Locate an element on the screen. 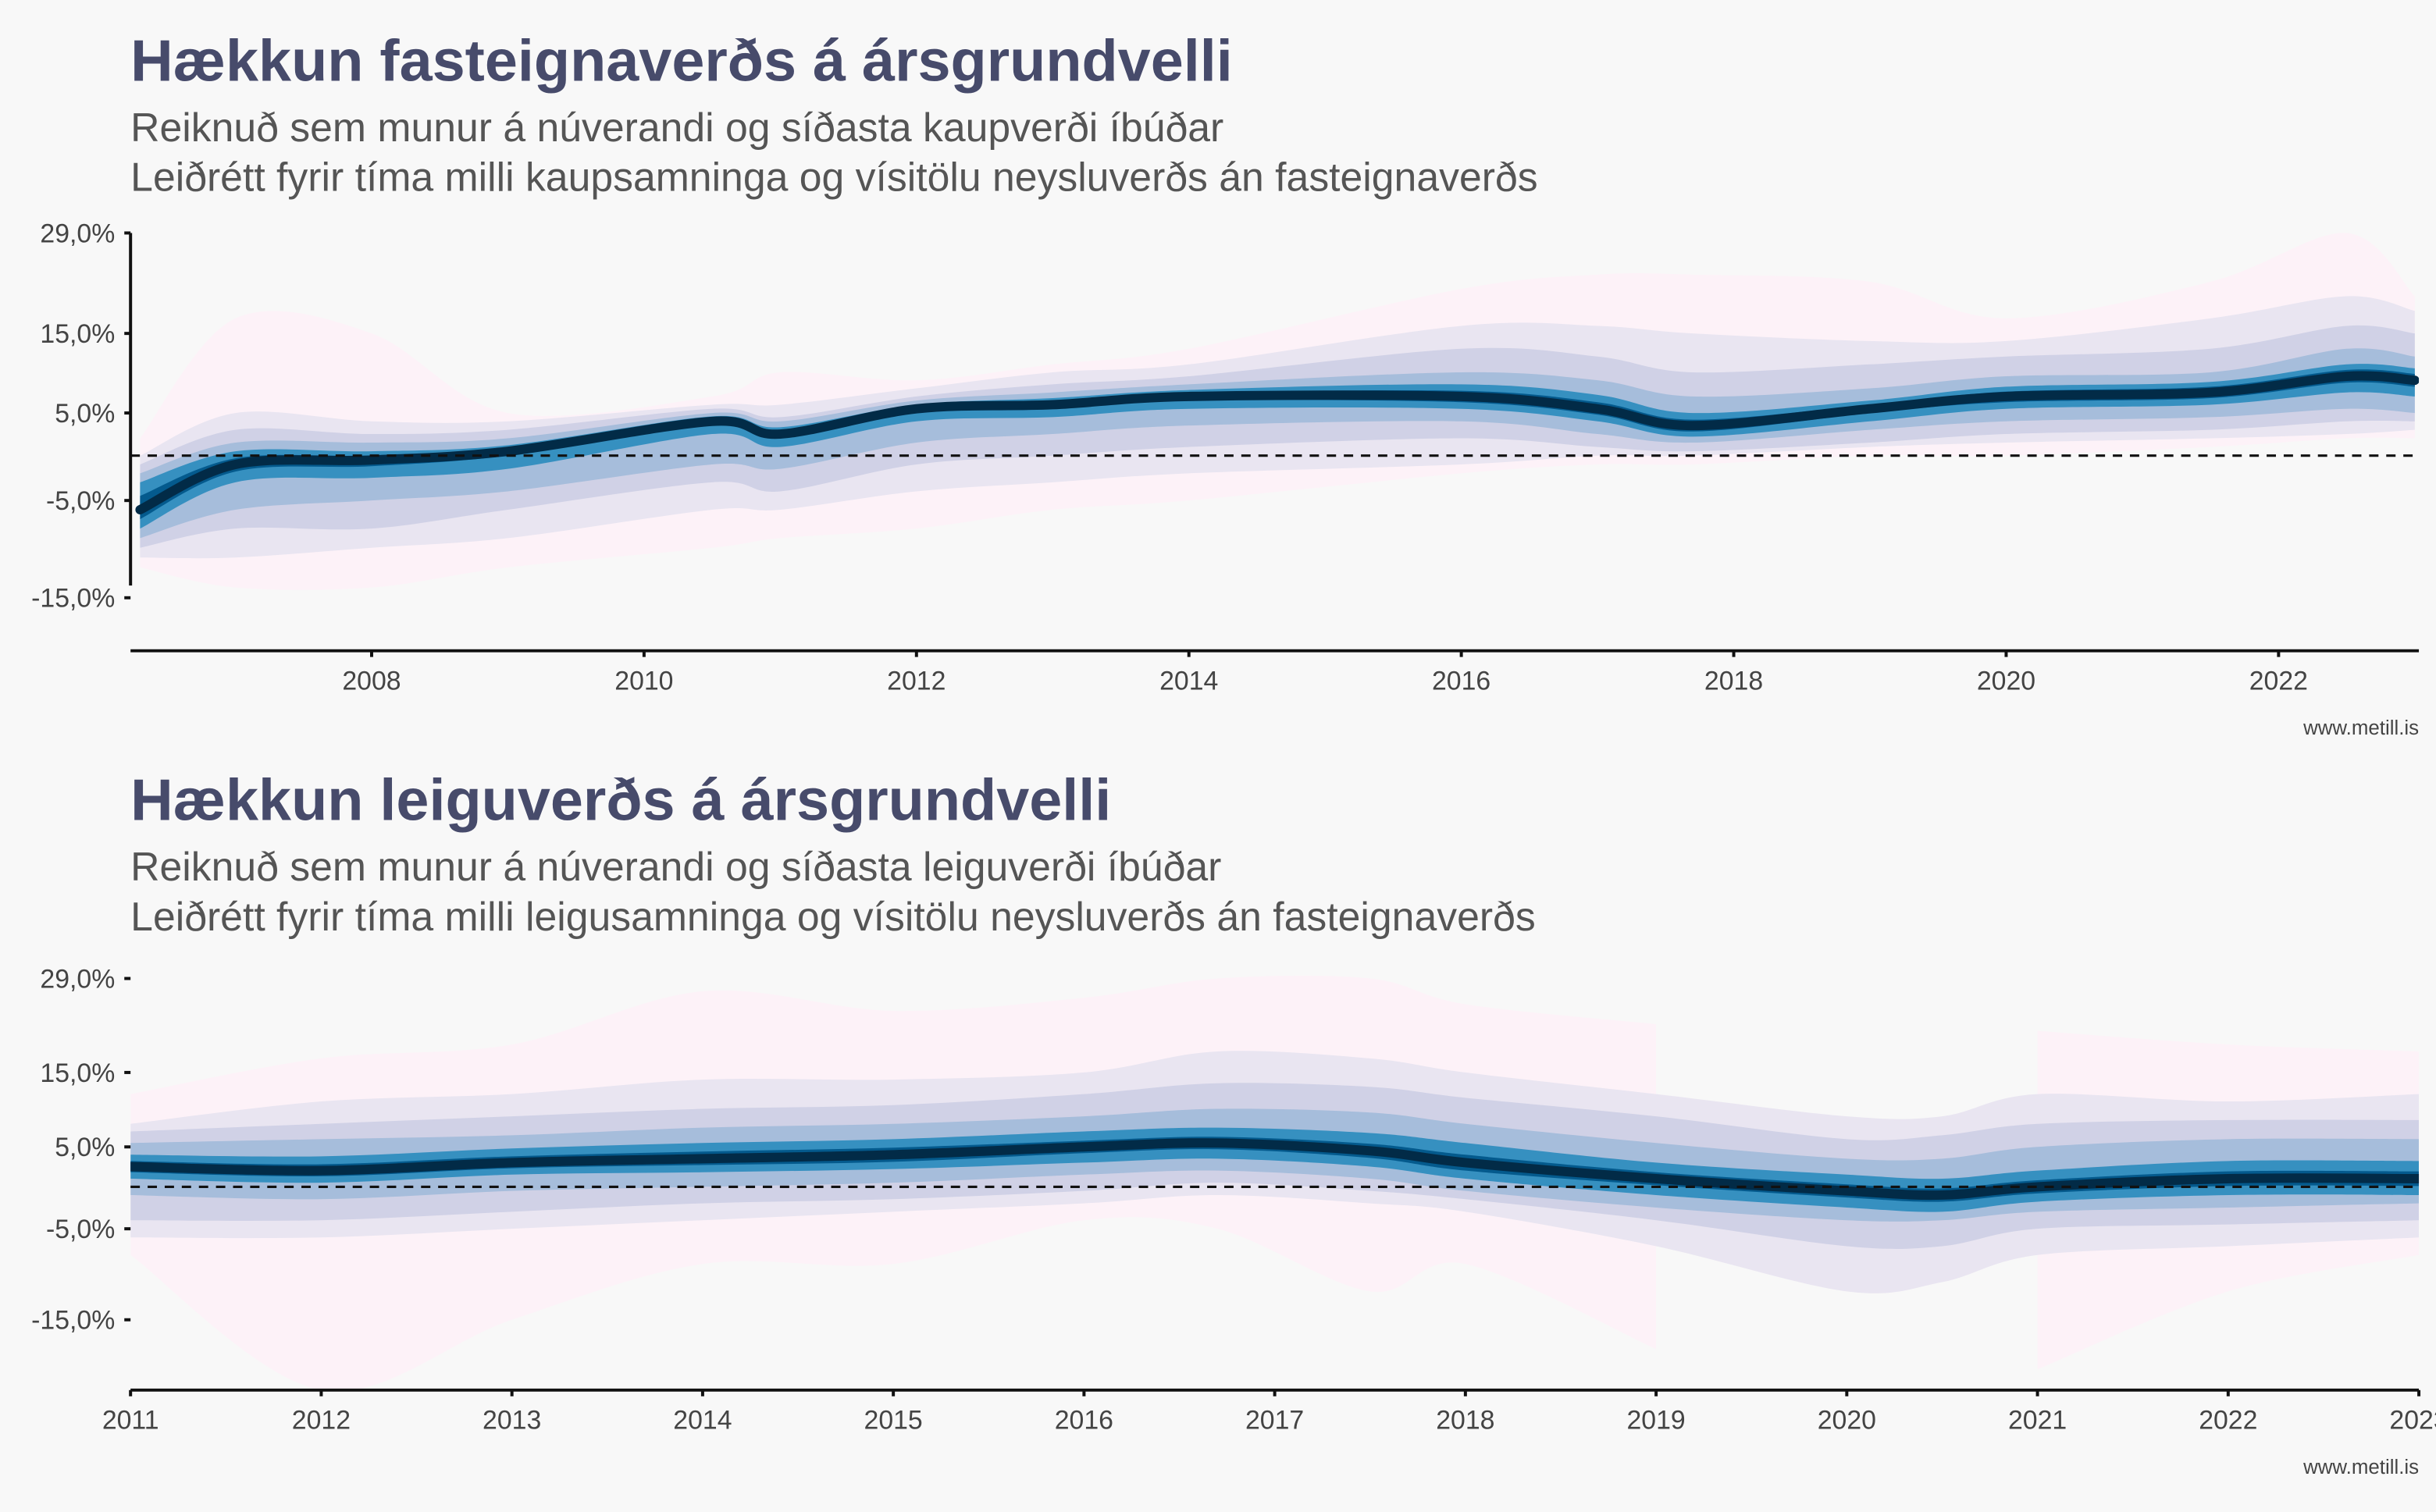  x-tick-label: 2013 is located at coordinates (512, 1421).